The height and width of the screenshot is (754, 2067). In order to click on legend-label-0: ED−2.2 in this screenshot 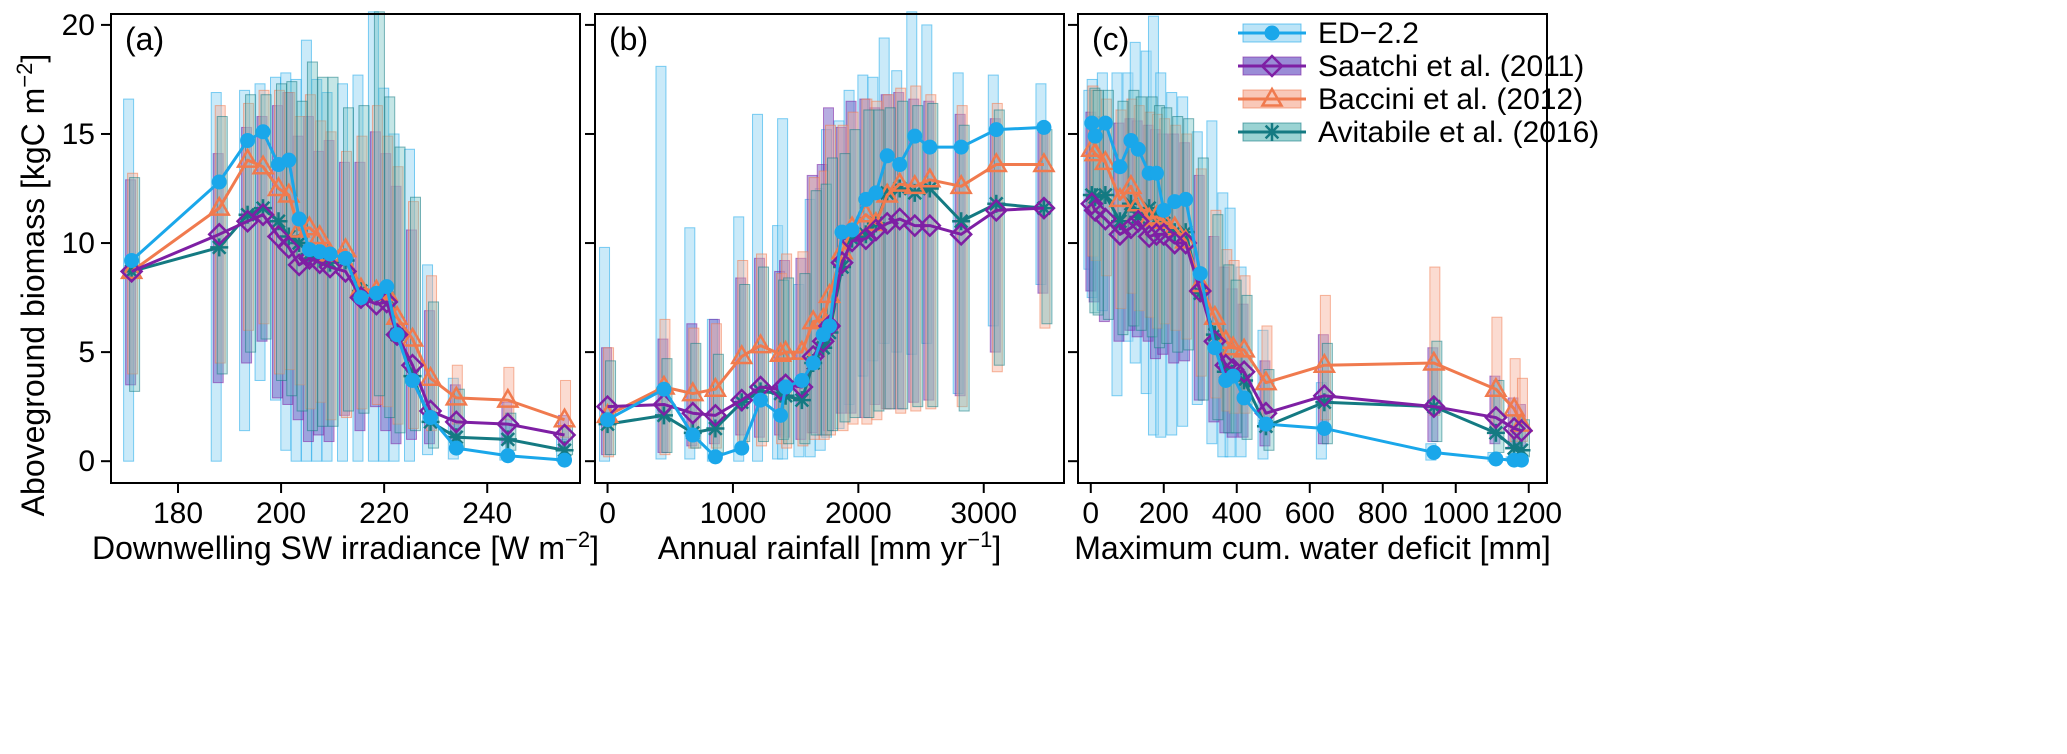, I will do `click(1368, 33)`.